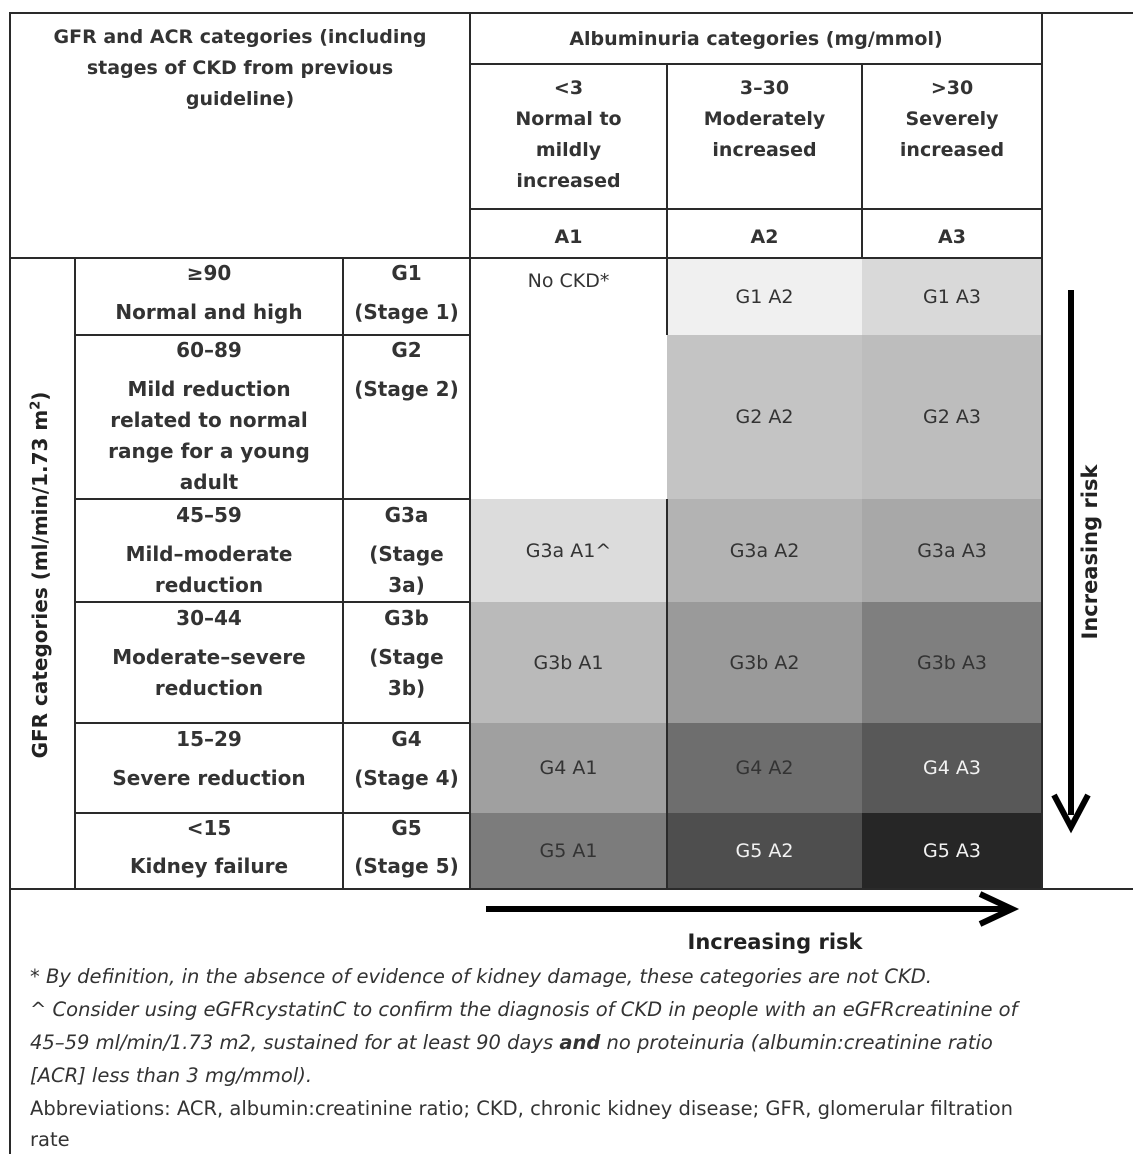 This screenshot has width=1133, height=1155. I want to click on gfr-desc: adult, so click(209, 482).